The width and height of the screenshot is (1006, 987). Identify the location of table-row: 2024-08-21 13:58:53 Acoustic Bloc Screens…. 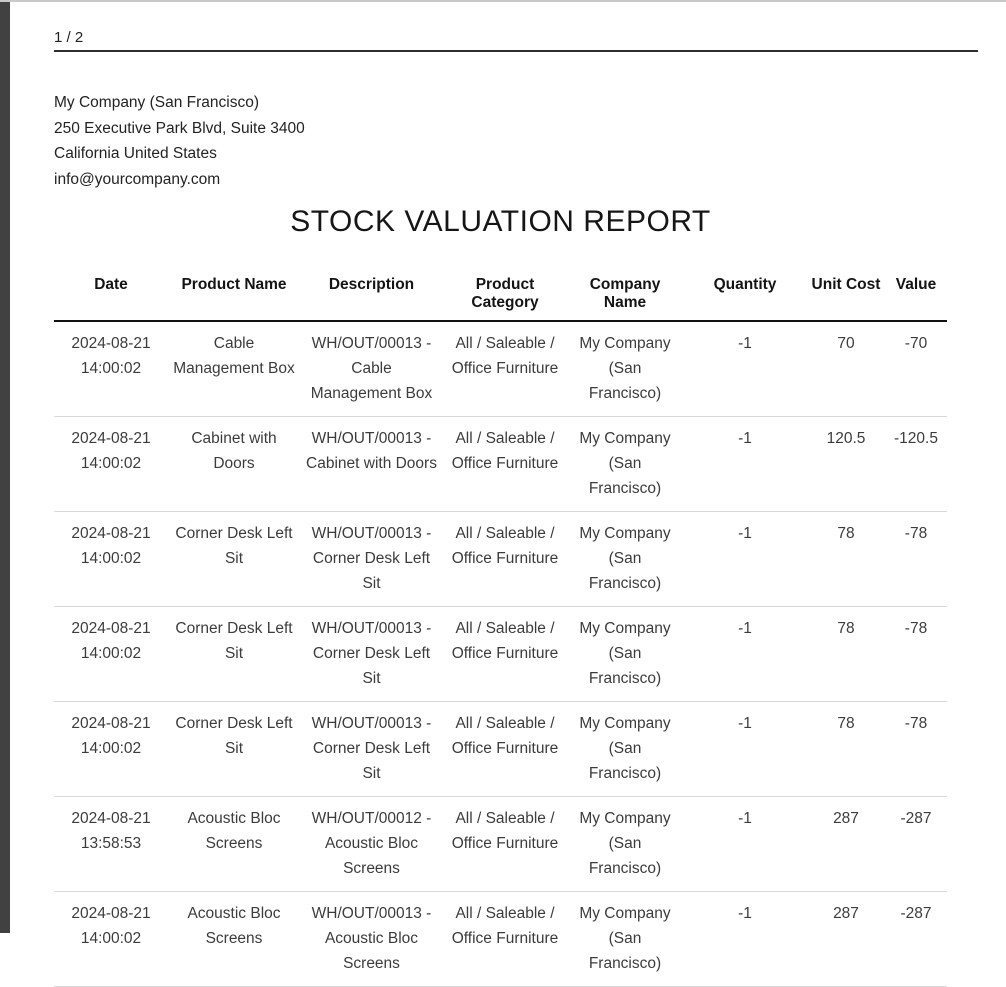
(500, 844).